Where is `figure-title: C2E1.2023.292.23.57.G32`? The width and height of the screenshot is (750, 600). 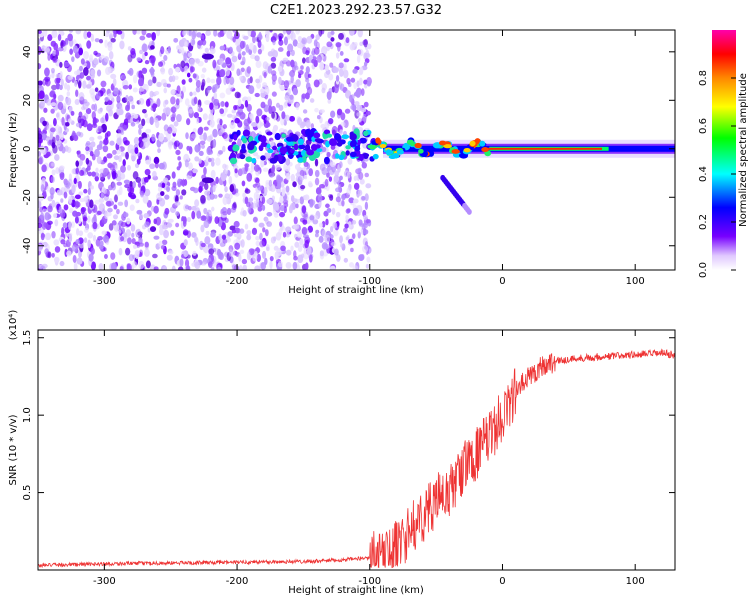
figure-title: C2E1.2023.292.23.57.G32 is located at coordinates (356, 10).